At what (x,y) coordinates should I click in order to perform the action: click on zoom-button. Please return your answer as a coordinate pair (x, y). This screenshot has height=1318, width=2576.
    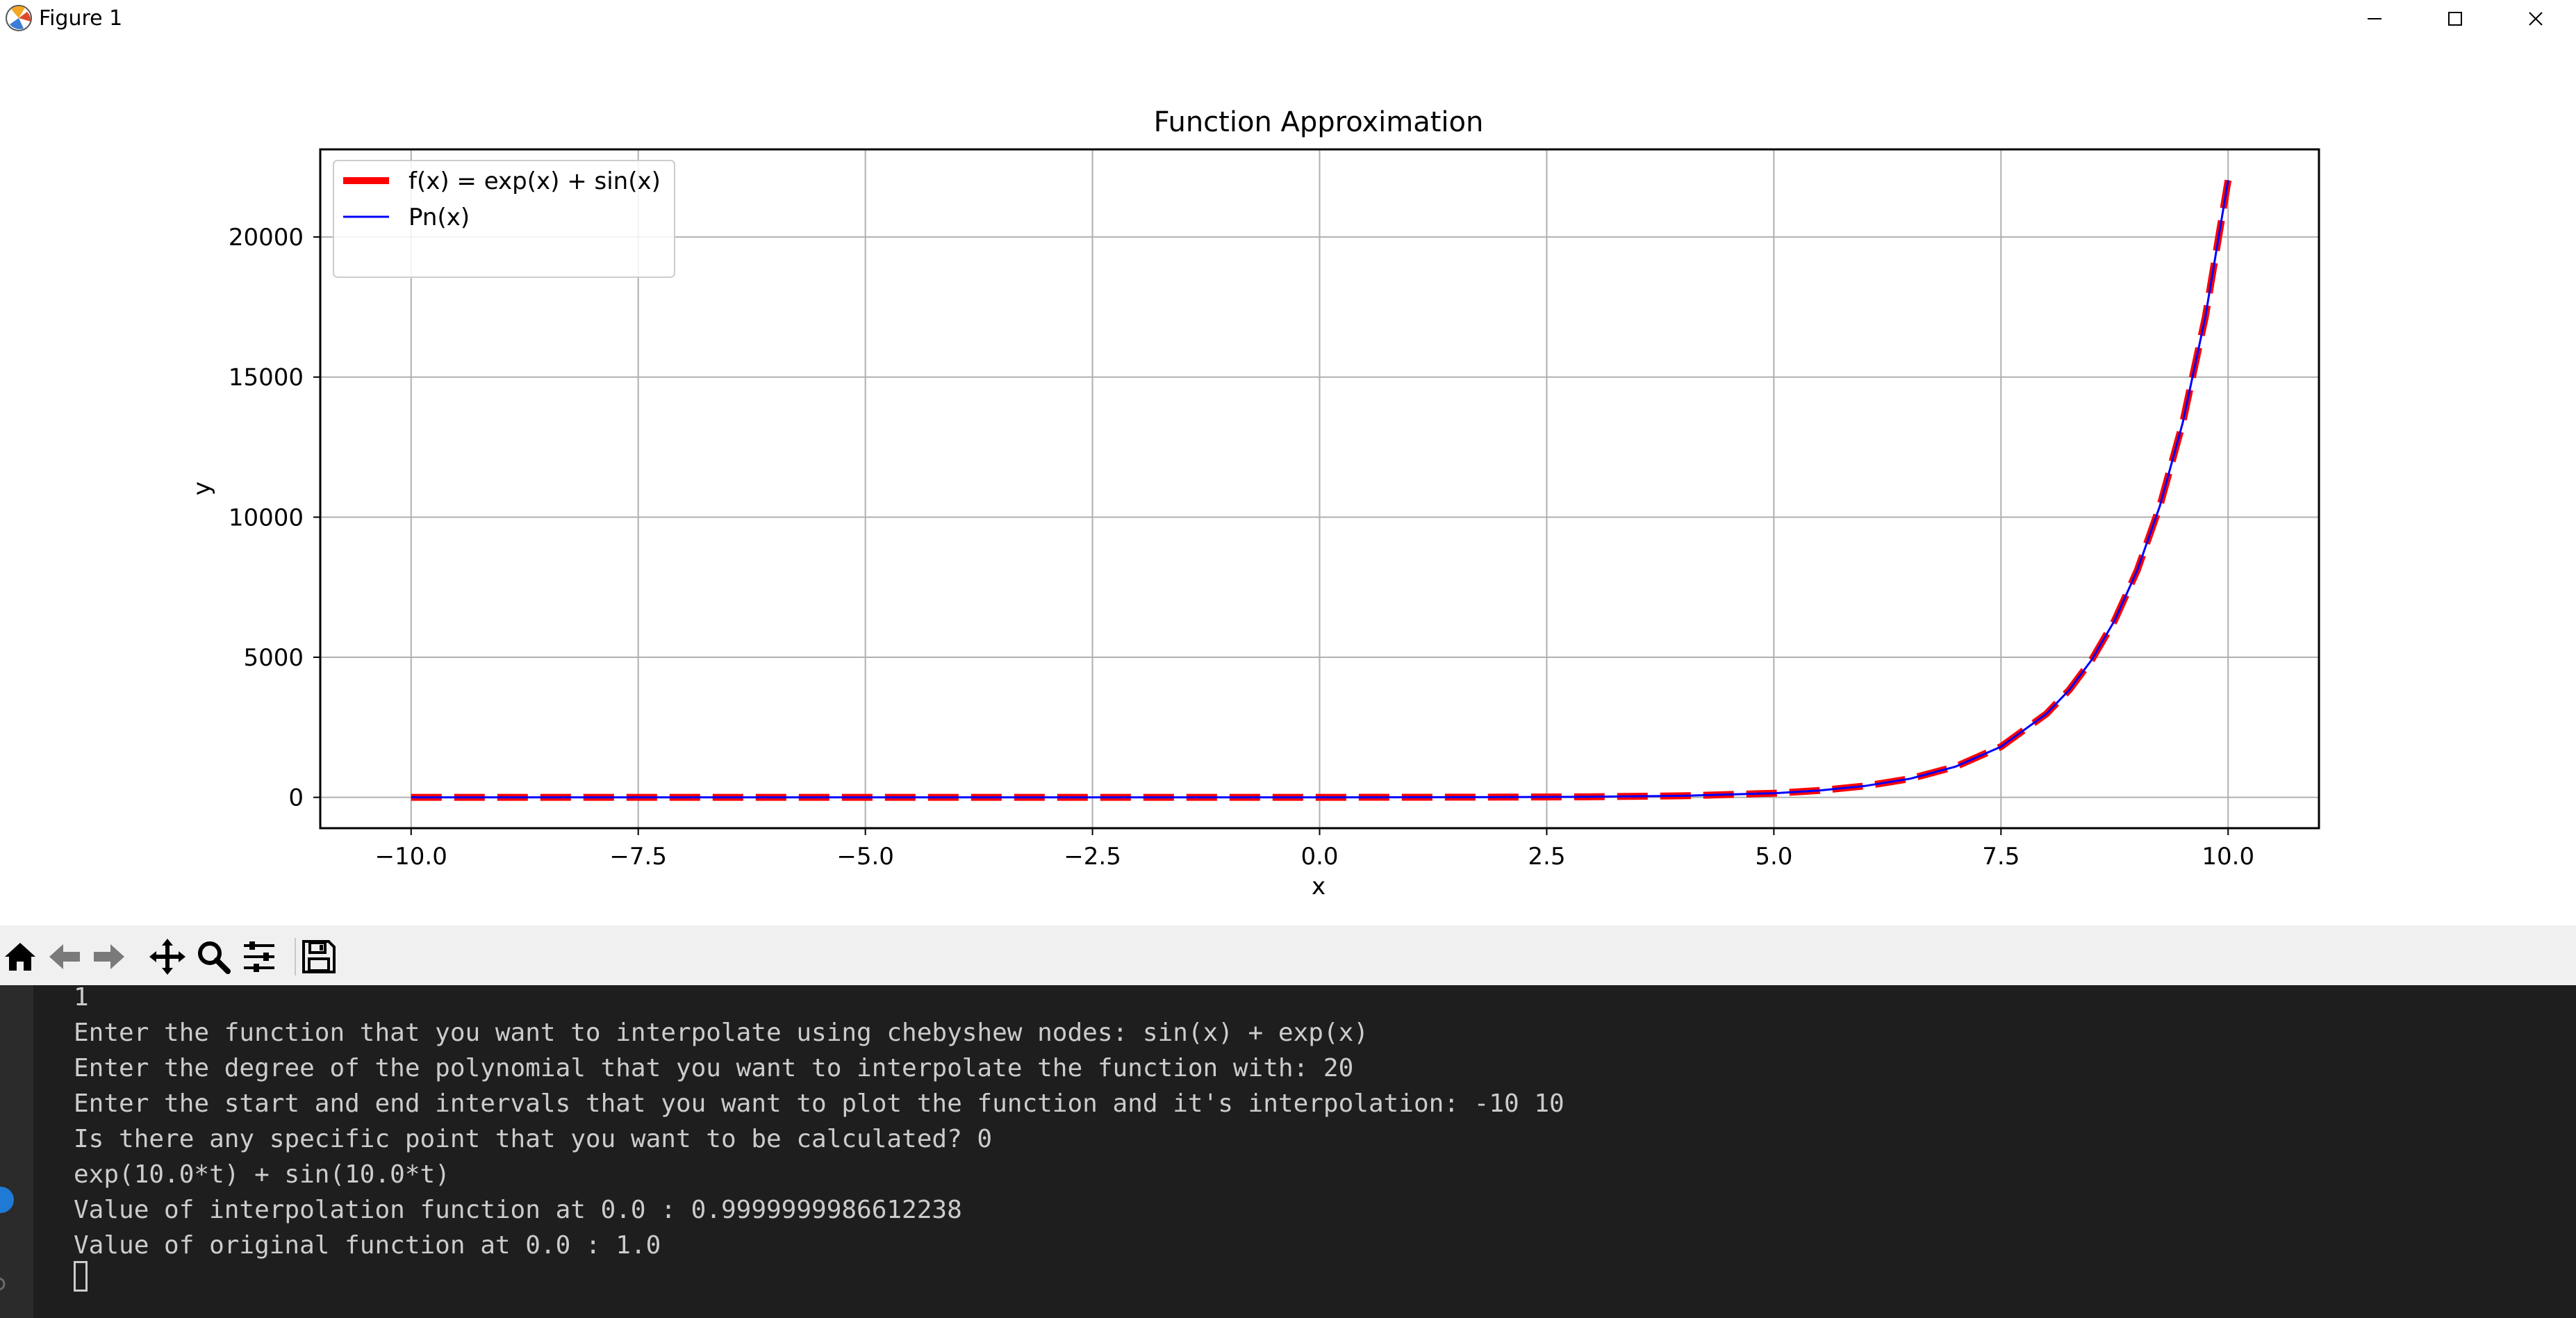
    Looking at the image, I should click on (213, 957).